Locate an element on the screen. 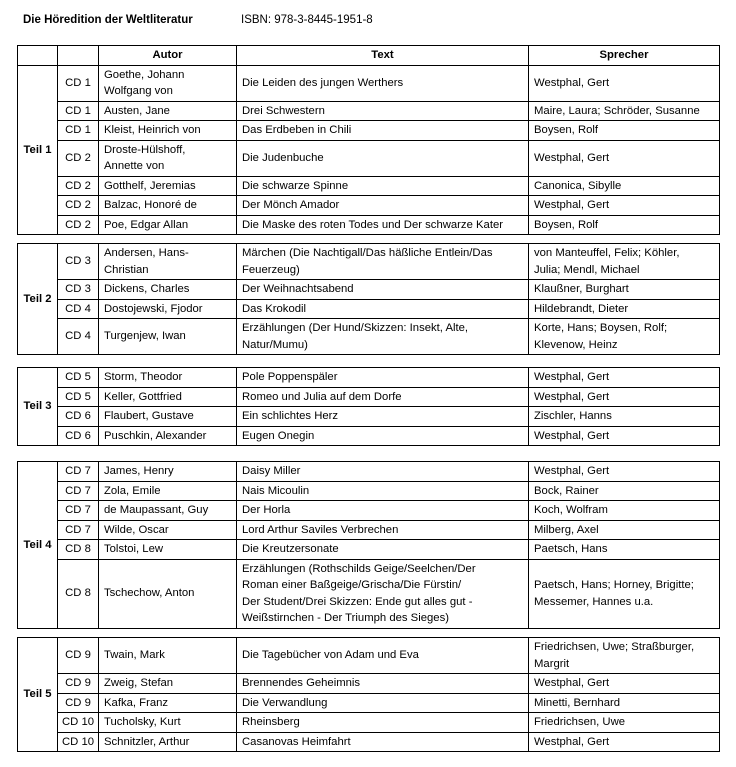  autor-cell: Zweig, Stefan is located at coordinates (167, 683).